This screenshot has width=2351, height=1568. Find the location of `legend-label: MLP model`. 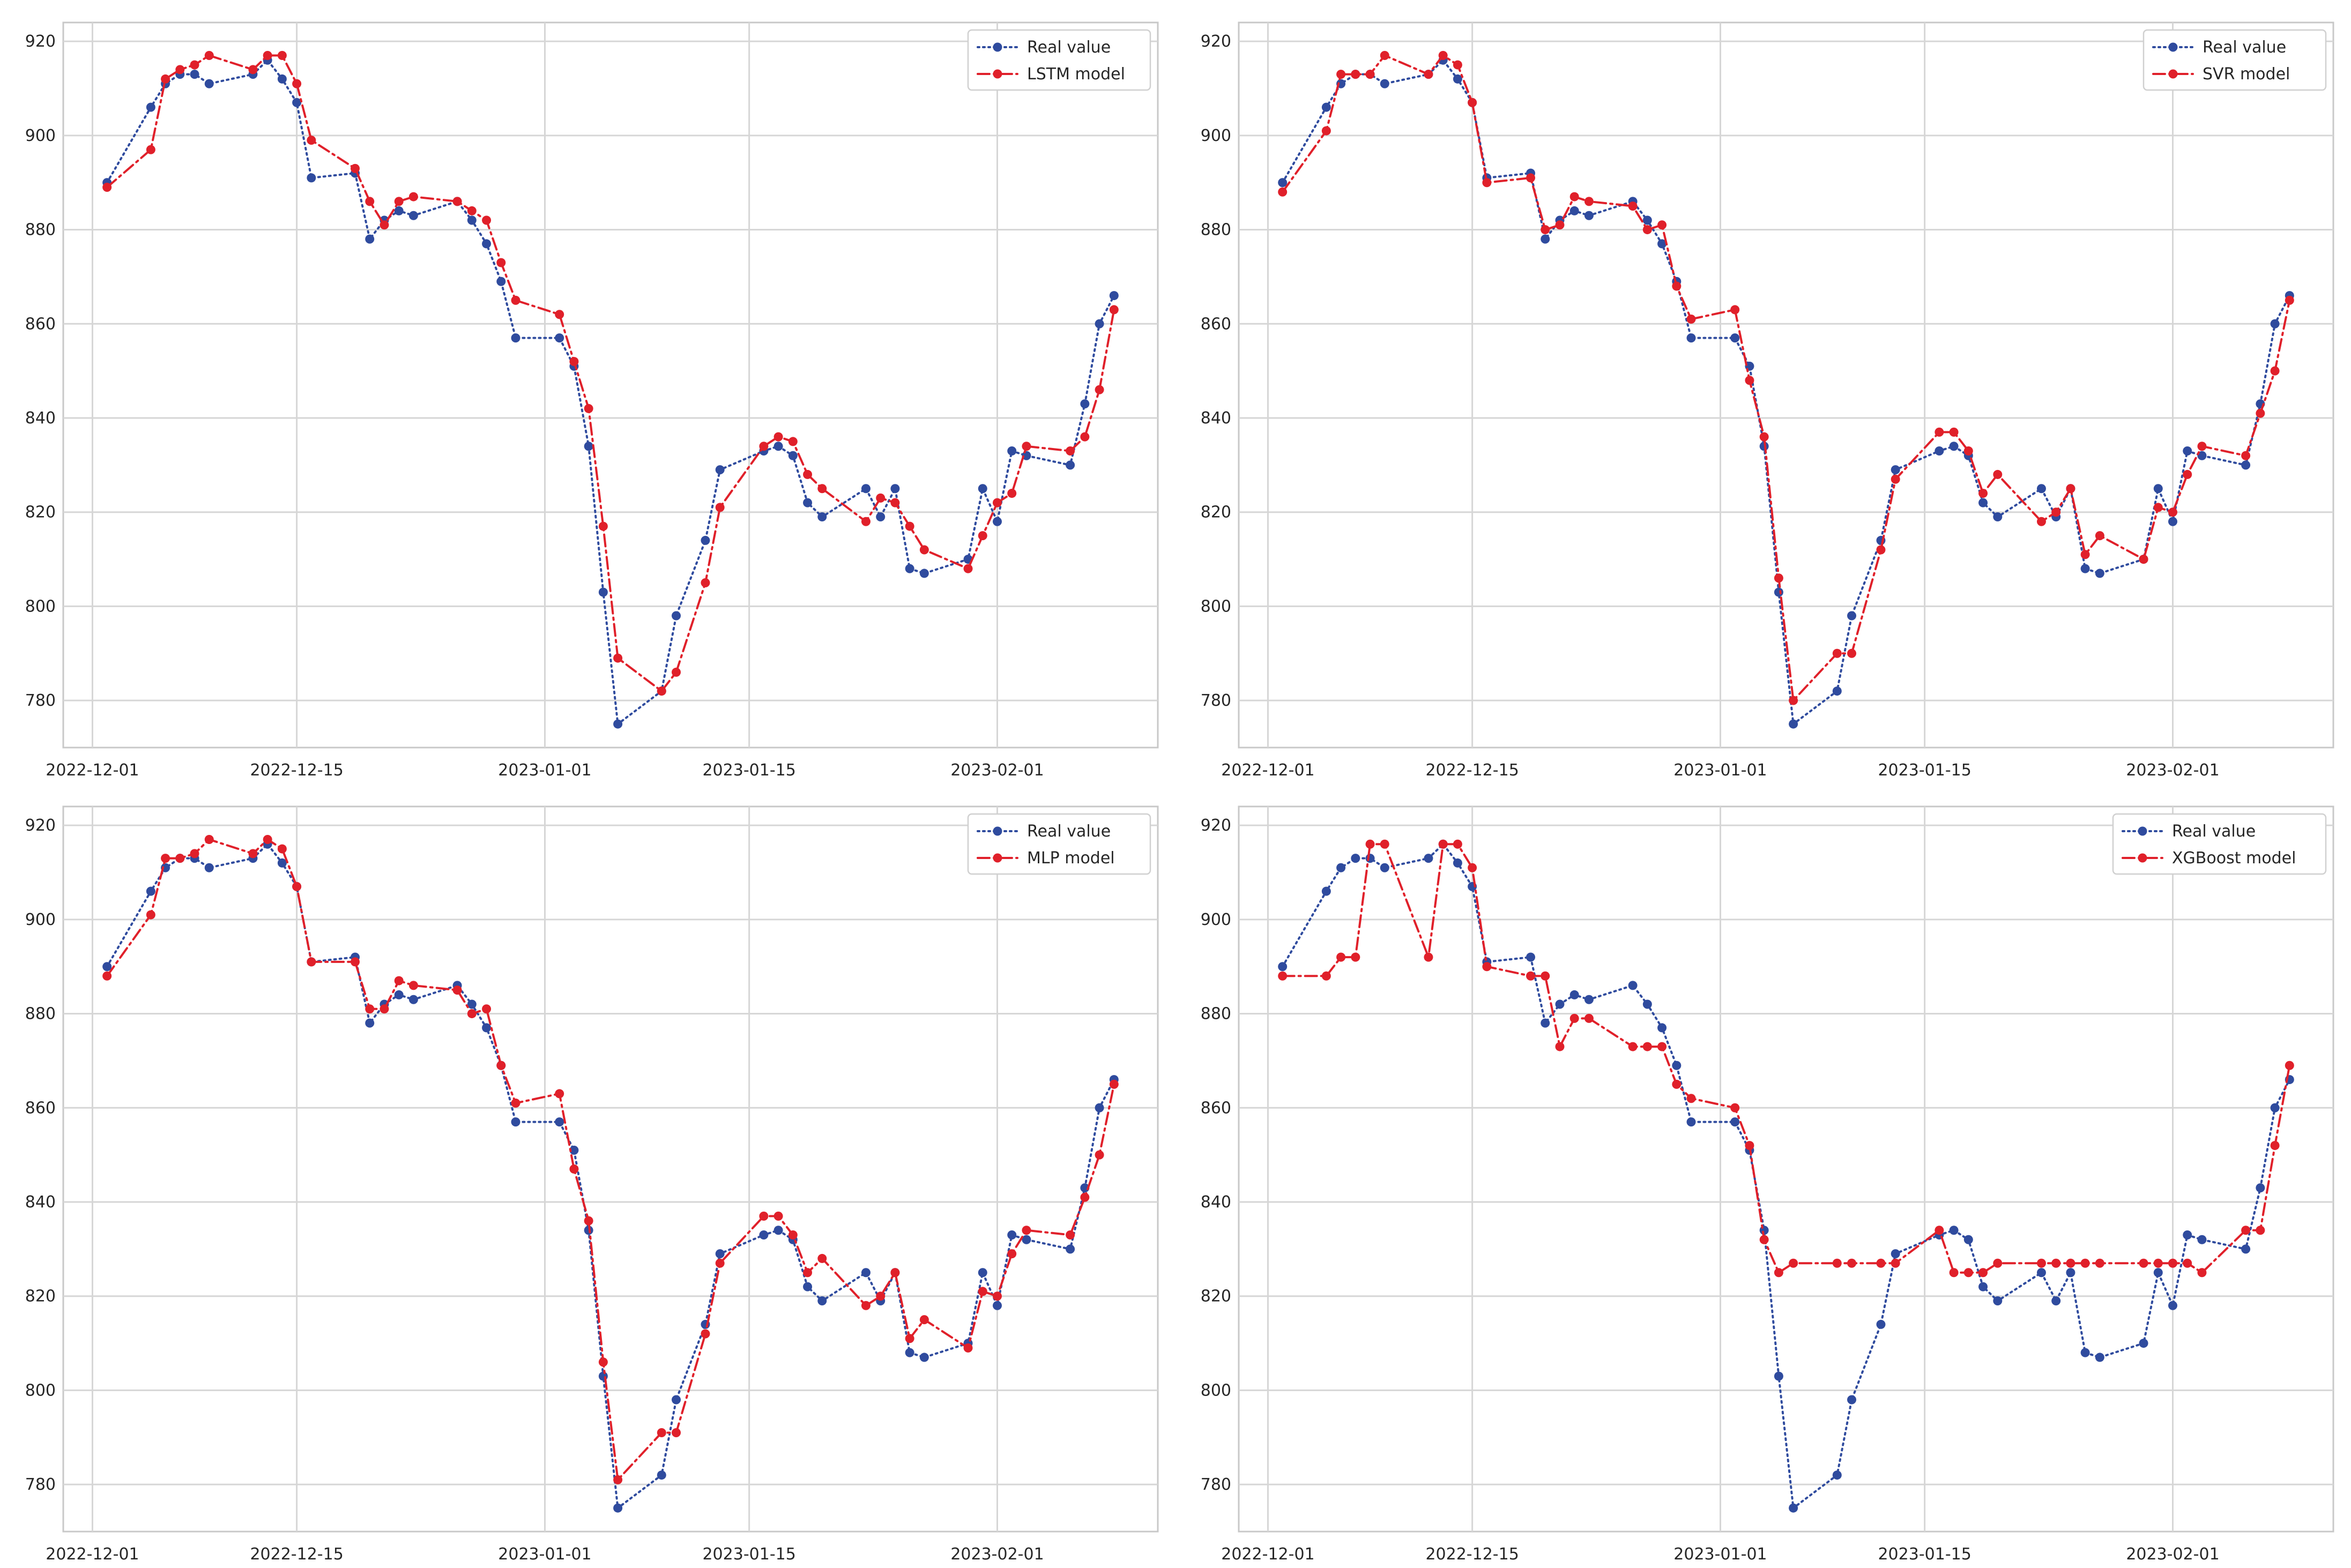

legend-label: MLP model is located at coordinates (1071, 859).